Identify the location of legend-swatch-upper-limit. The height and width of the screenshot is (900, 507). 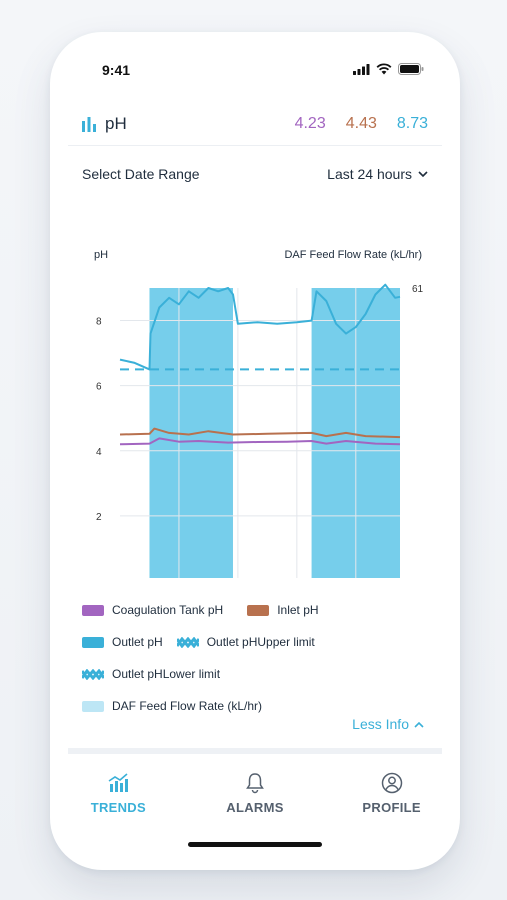
(187, 642).